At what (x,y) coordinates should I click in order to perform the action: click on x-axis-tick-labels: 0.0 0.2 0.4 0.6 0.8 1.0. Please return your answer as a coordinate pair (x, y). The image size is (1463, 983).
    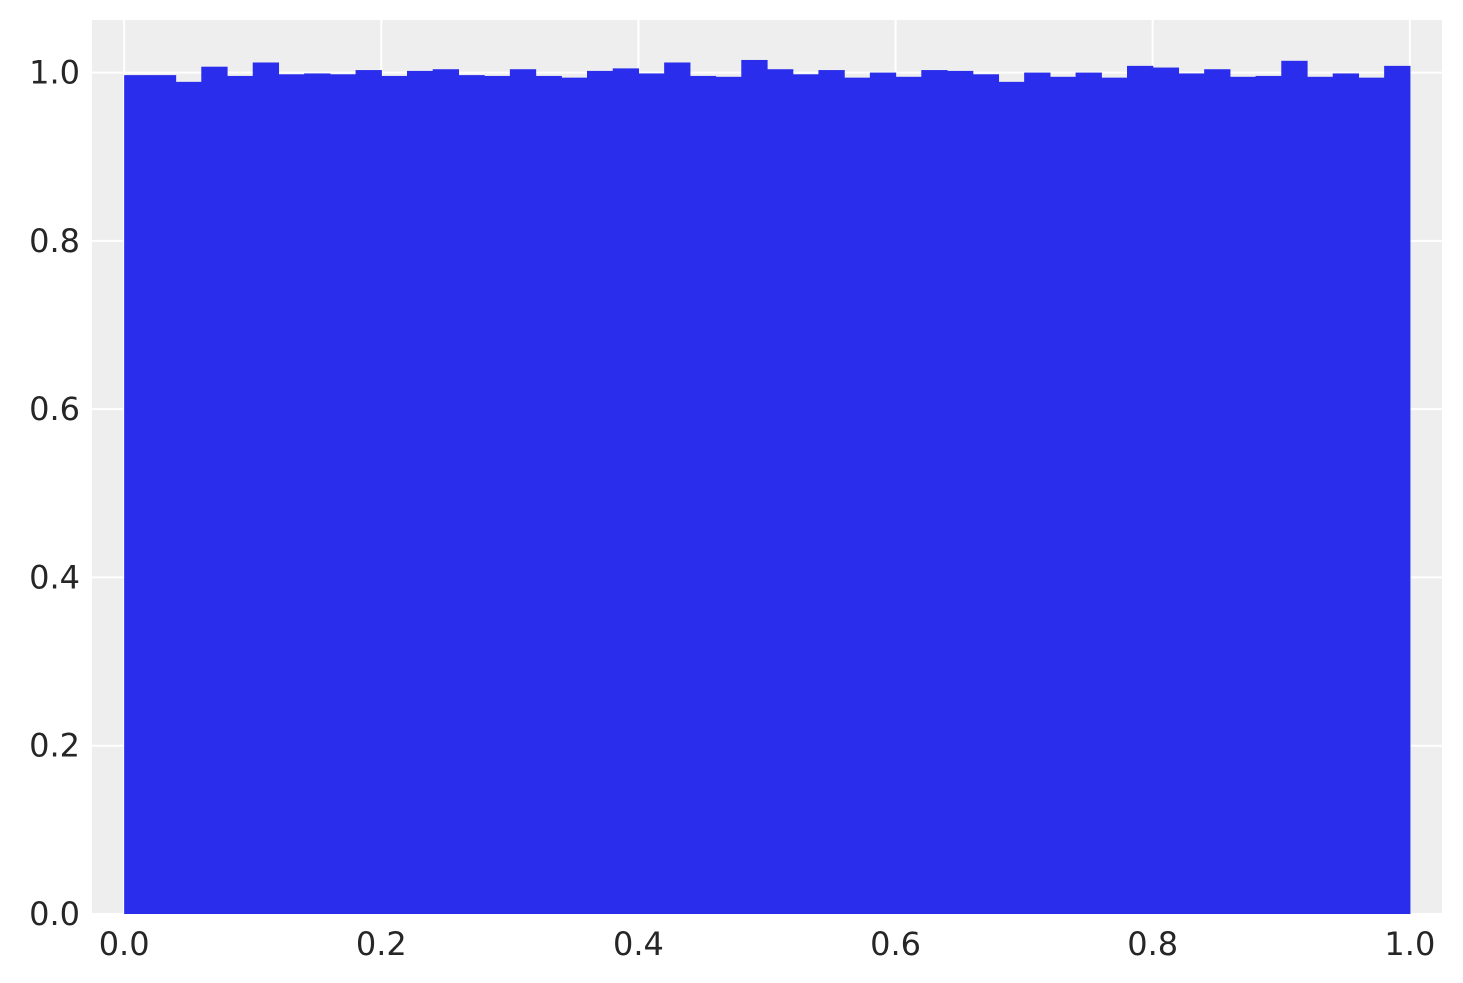
    Looking at the image, I should click on (767, 944).